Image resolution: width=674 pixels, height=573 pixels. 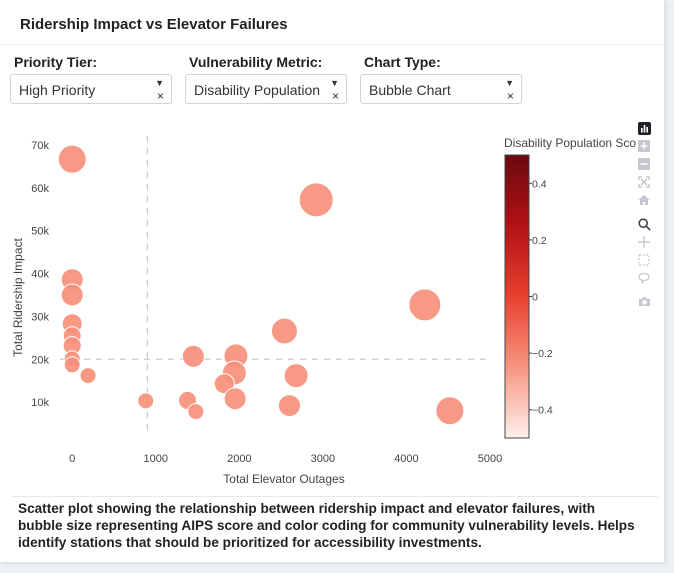 I want to click on zoom-in-icon, so click(x=644, y=147).